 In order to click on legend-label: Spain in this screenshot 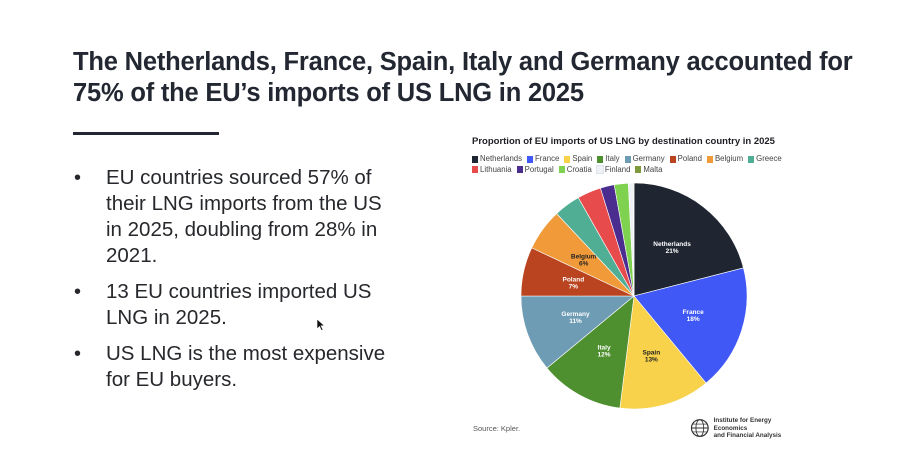, I will do `click(582, 158)`.